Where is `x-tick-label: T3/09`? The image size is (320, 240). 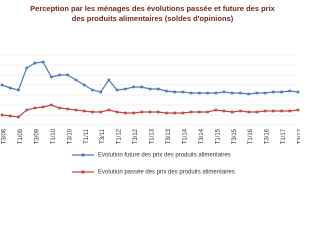
x-tick-label: T3/09 is located at coordinates (37, 136).